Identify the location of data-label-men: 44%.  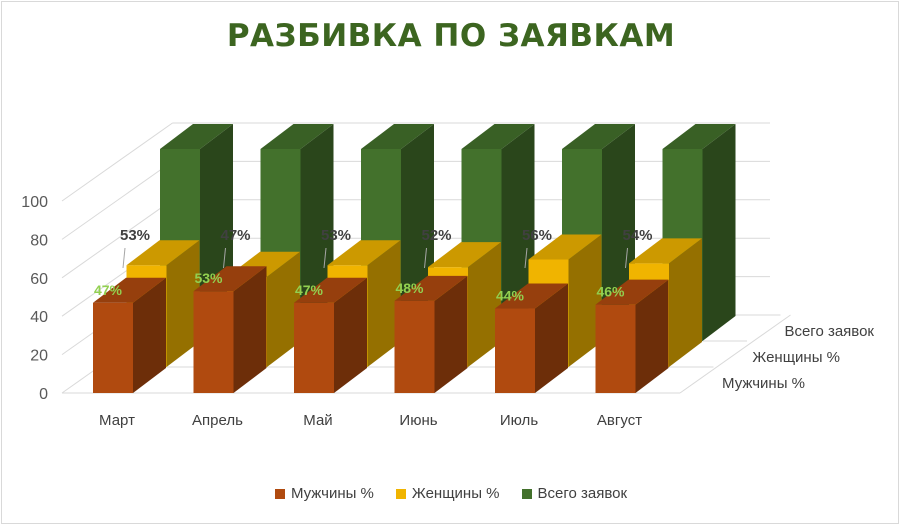
(510, 296).